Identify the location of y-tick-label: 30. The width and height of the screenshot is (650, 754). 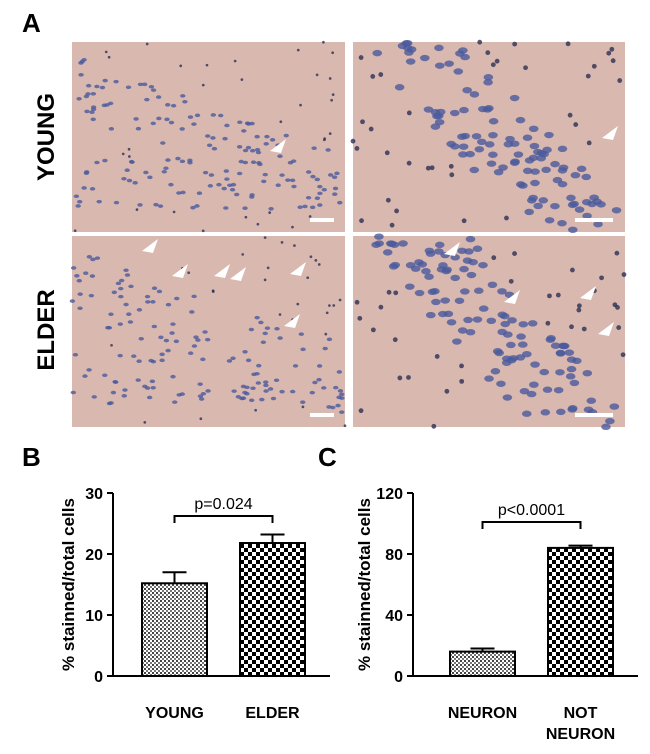
(94, 494).